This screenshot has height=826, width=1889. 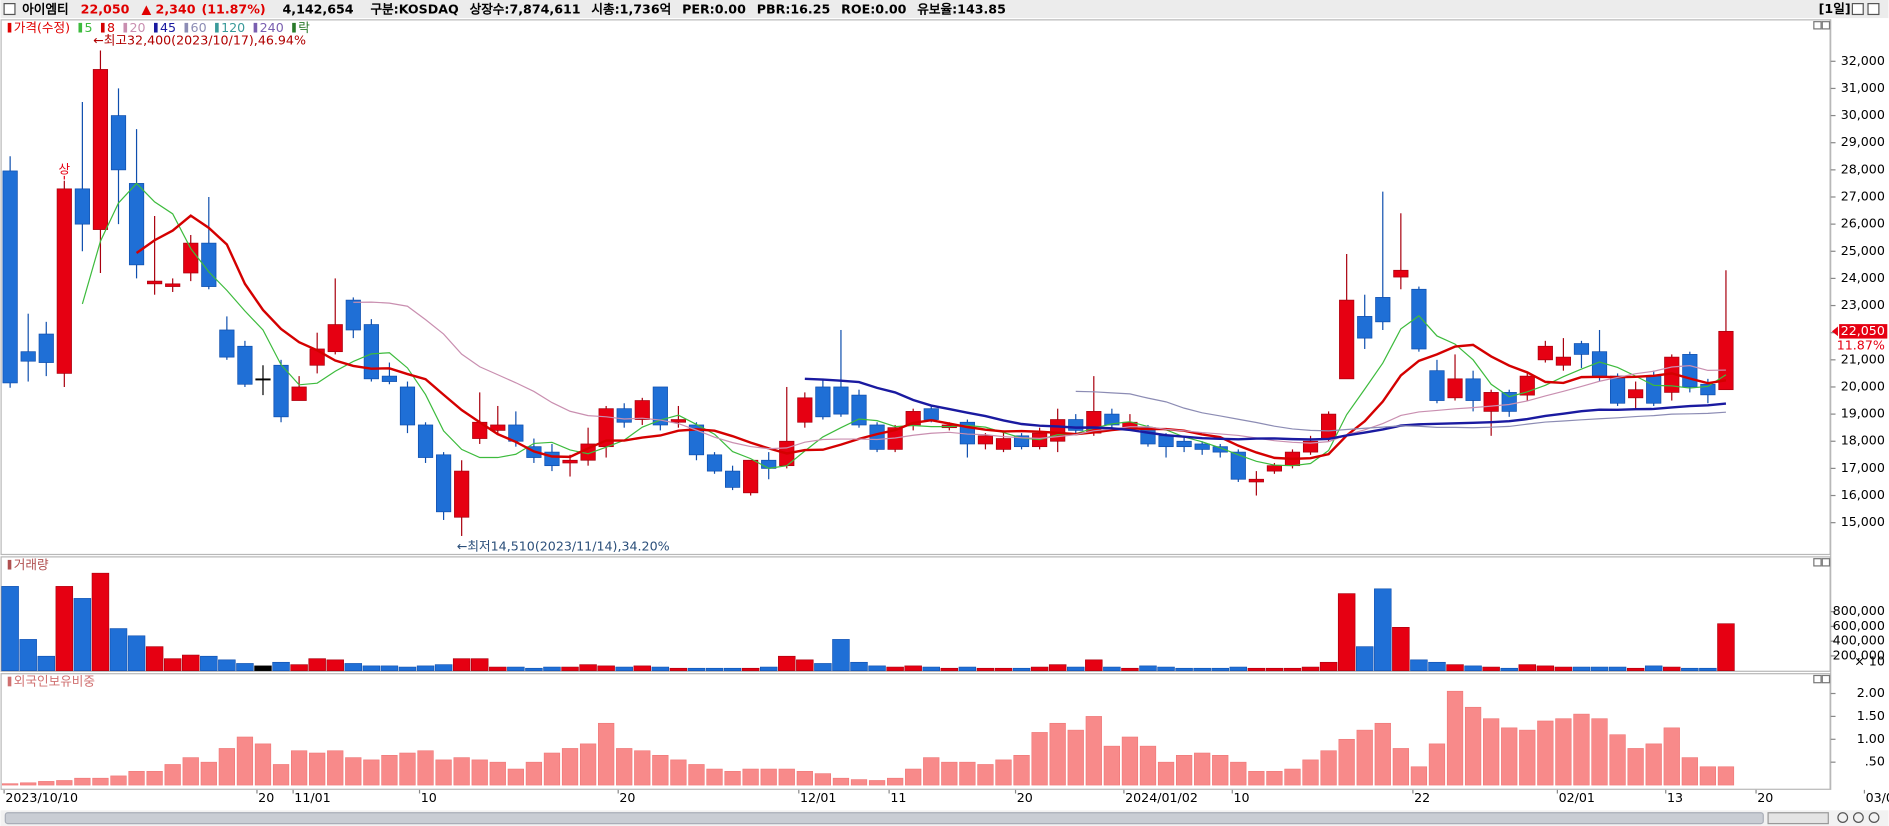 What do you see at coordinates (199, 27) in the screenshot?
I see `legend-label: 60` at bounding box center [199, 27].